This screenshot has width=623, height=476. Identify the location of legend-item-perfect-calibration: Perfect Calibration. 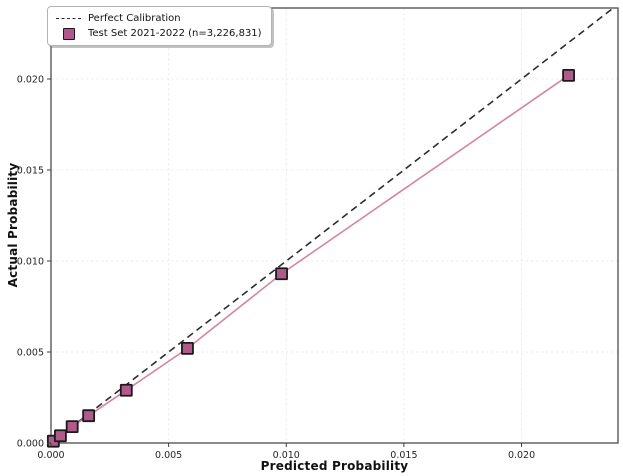
(159, 18).